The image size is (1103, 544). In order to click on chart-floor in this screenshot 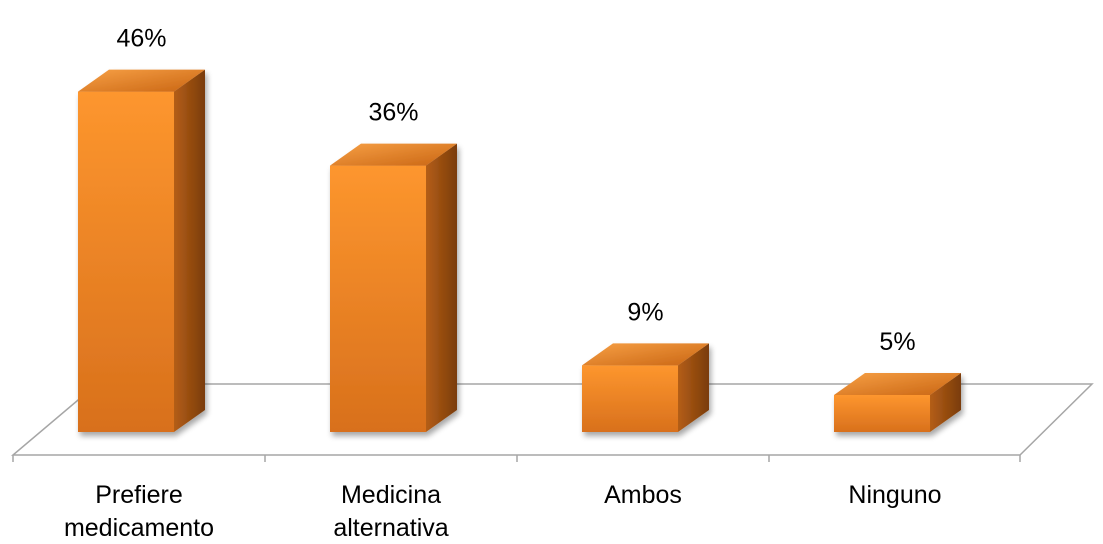, I will do `click(552, 419)`.